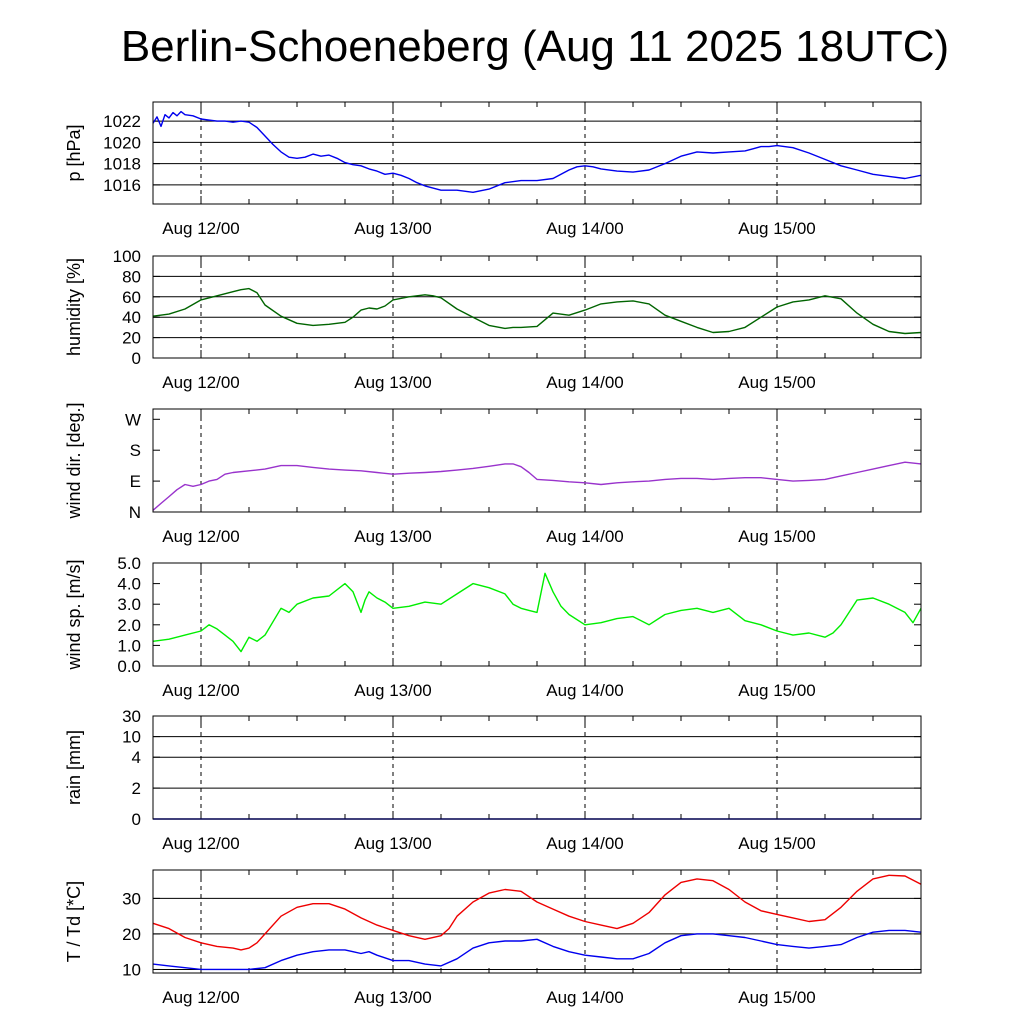 This screenshot has height=1024, width=1024. What do you see at coordinates (74, 921) in the screenshot?
I see `y-axis-label: T / Td [*C]` at bounding box center [74, 921].